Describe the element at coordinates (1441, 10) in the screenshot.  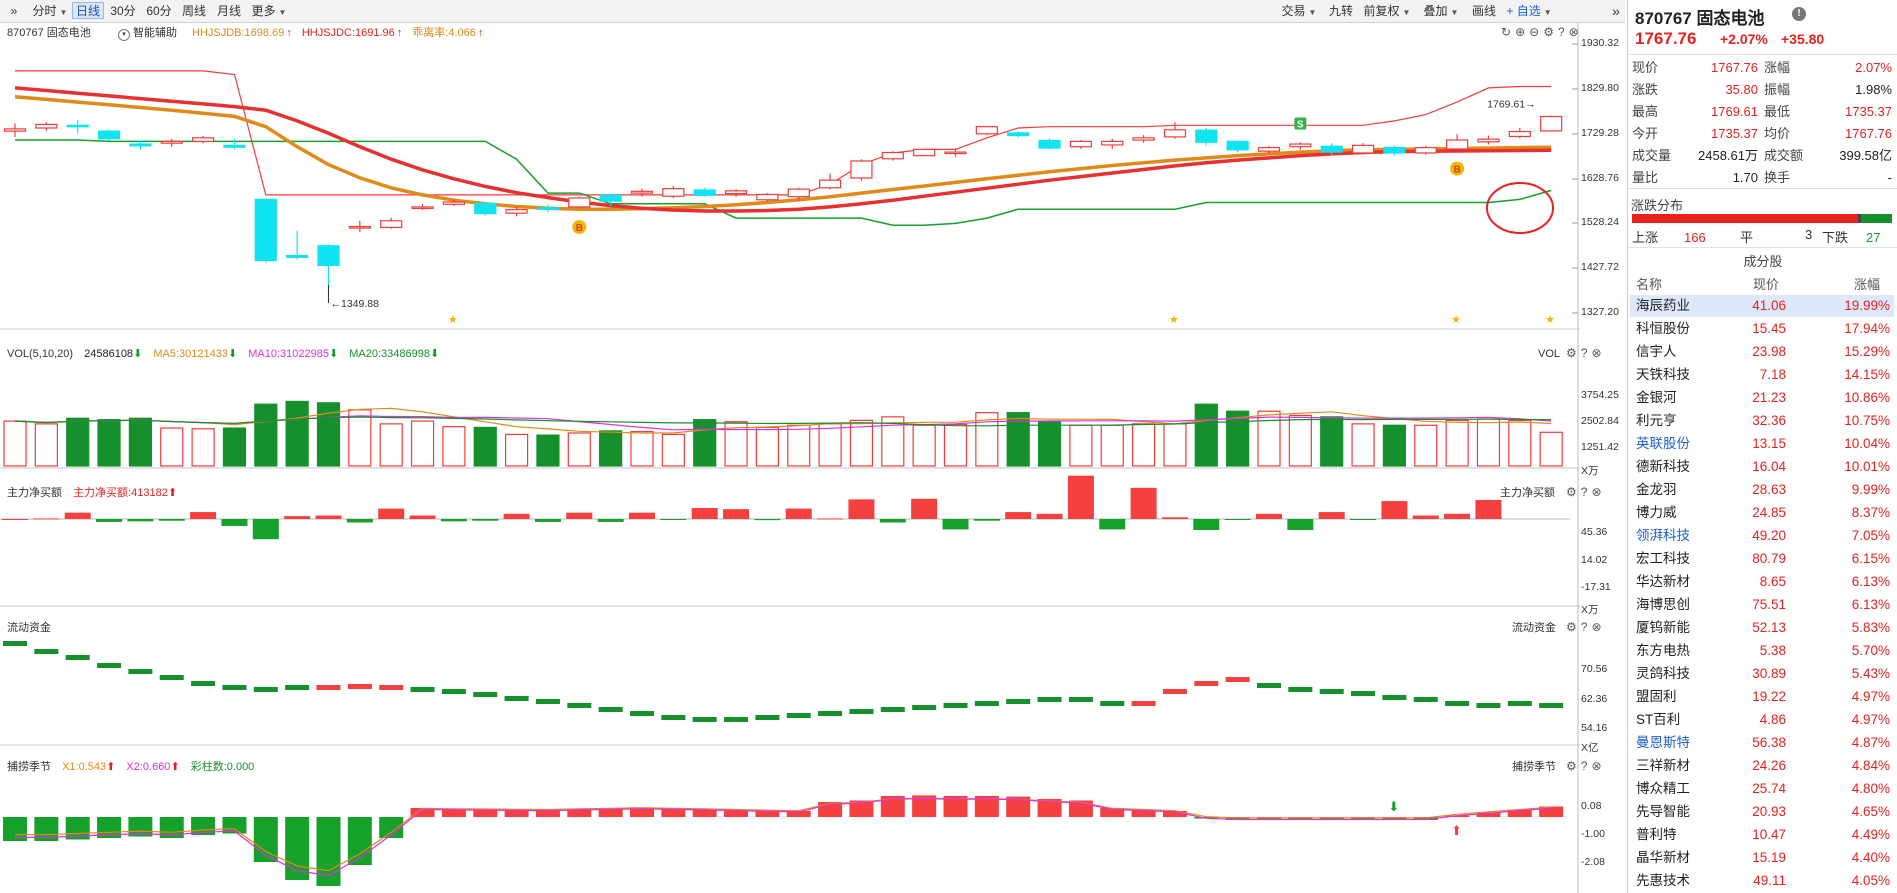
I see `tool-3: 叠加 ▼` at that location.